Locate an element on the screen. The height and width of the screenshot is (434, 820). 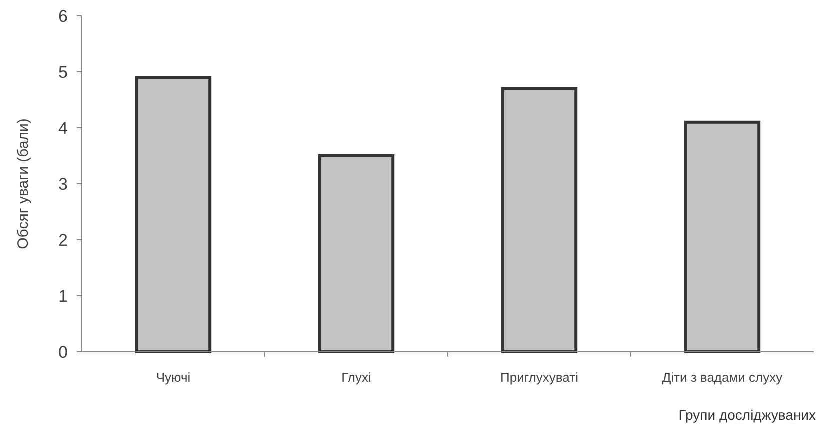
x-tick-label: Приглухуваті is located at coordinates (539, 377).